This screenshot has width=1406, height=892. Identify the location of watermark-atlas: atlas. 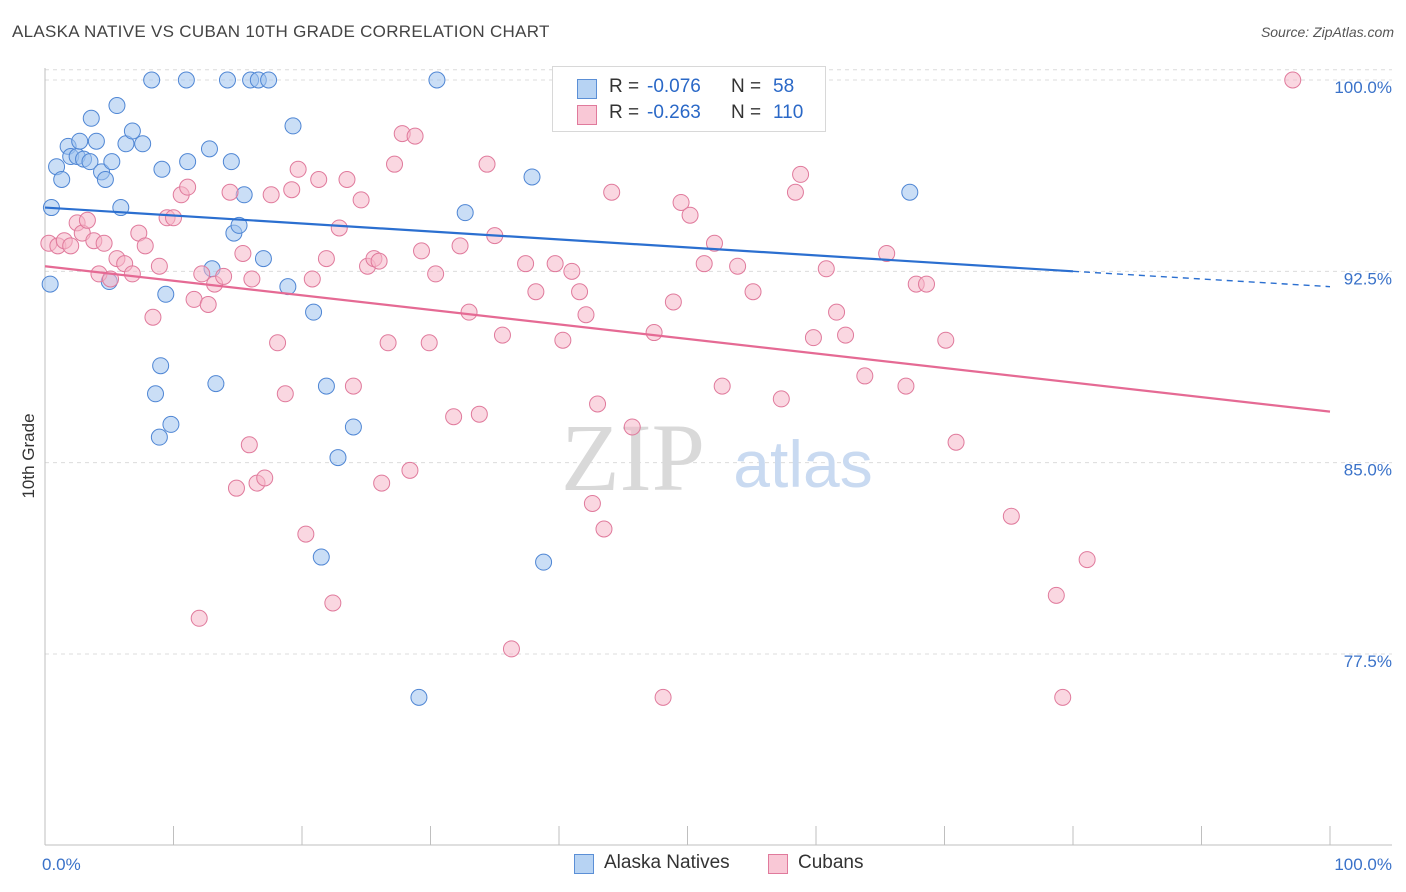
(802, 464).